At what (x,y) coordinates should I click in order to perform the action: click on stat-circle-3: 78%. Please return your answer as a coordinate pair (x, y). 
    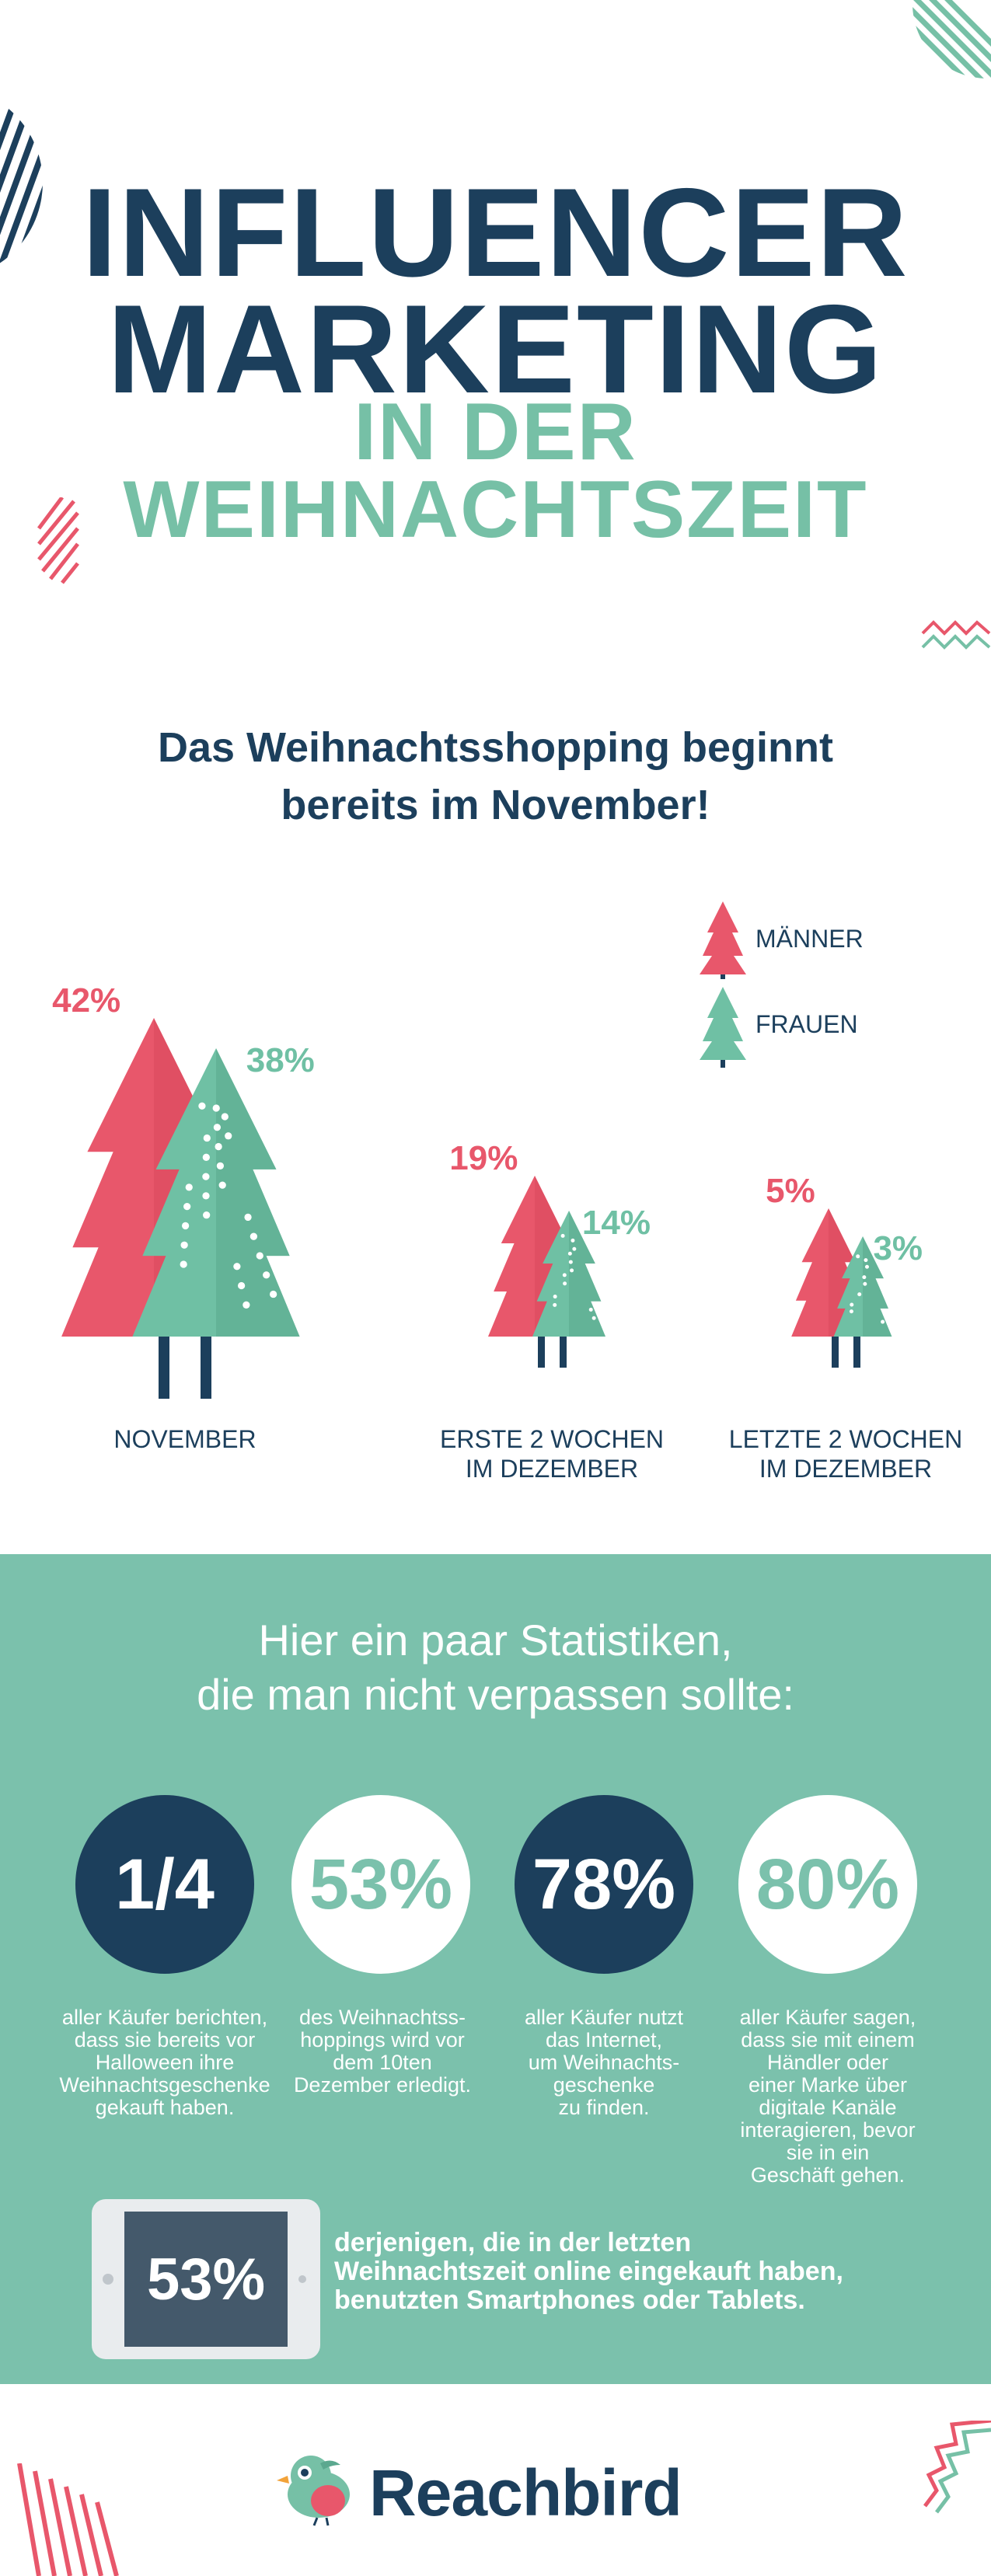
    Looking at the image, I should click on (604, 1884).